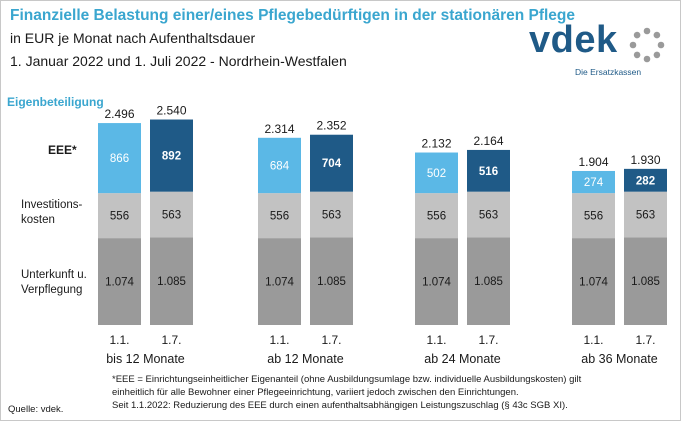 Image resolution: width=681 pixels, height=421 pixels. What do you see at coordinates (279, 129) in the screenshot?
I see `total-label-g2-b1: 2.314` at bounding box center [279, 129].